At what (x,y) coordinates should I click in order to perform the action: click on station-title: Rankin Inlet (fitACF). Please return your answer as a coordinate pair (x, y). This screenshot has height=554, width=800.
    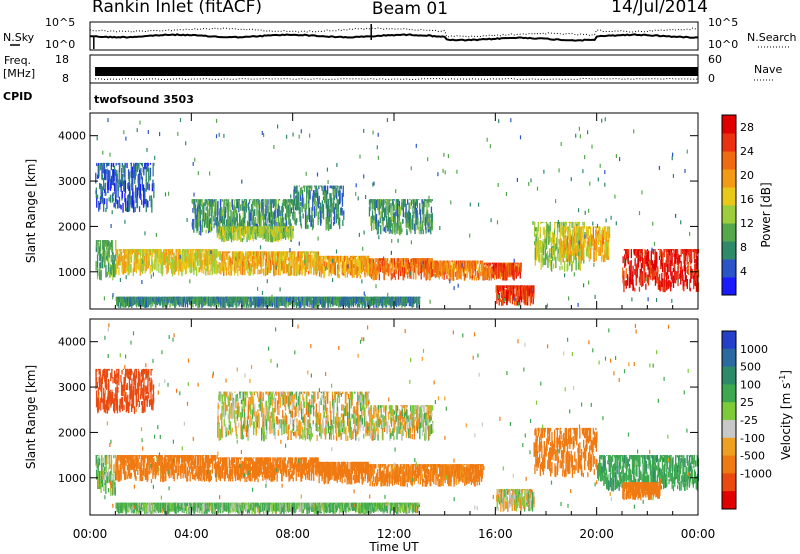
    Looking at the image, I should click on (177, 8).